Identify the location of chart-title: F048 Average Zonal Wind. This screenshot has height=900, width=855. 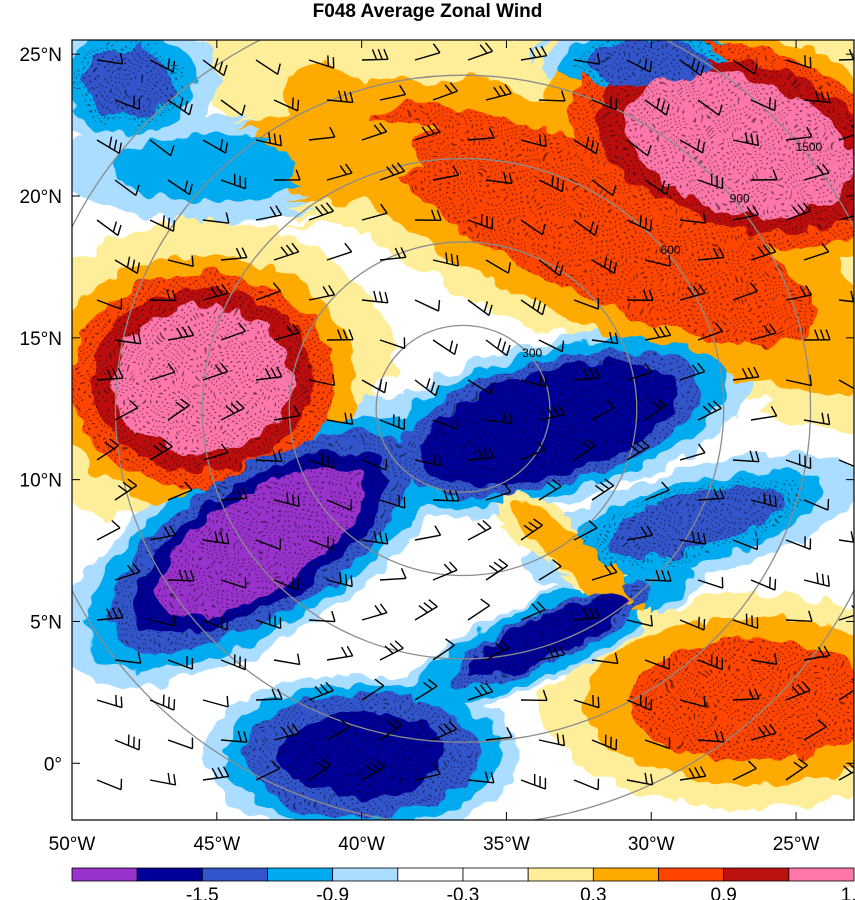
(427, 11).